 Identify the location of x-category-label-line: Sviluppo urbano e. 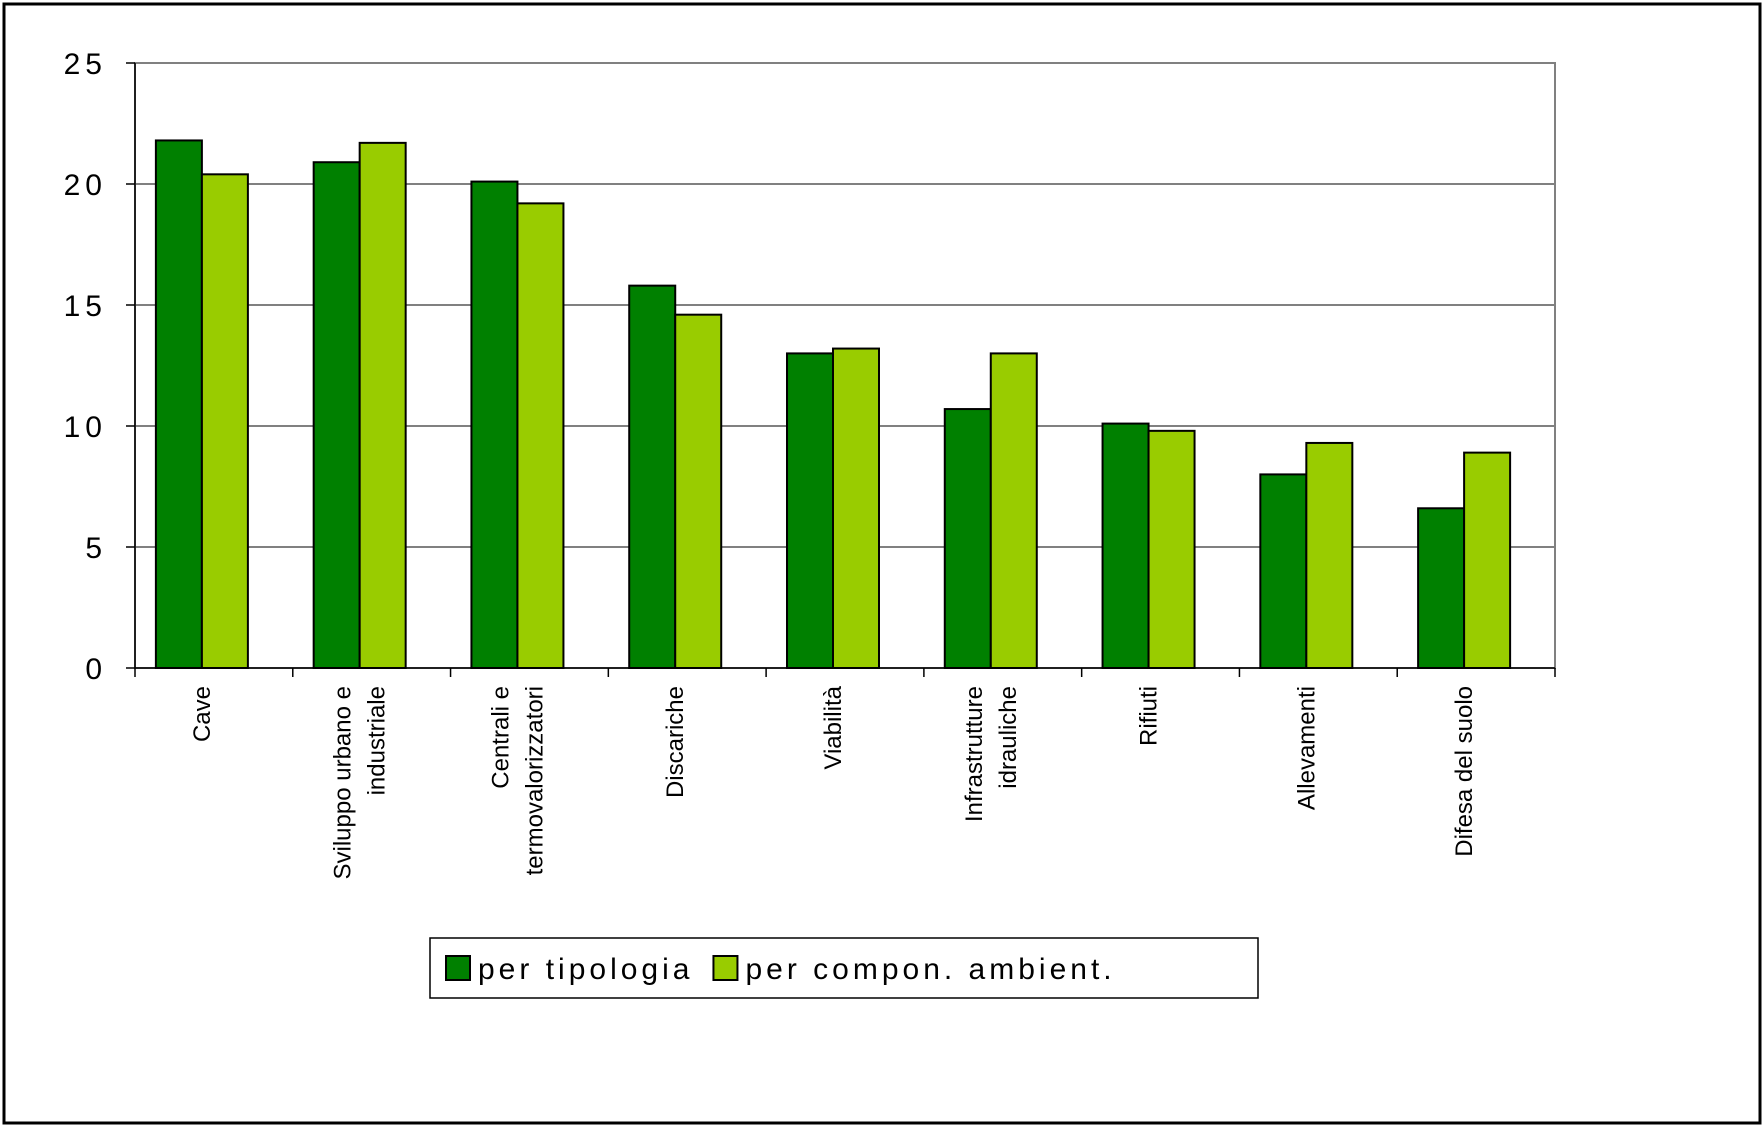
(343, 782).